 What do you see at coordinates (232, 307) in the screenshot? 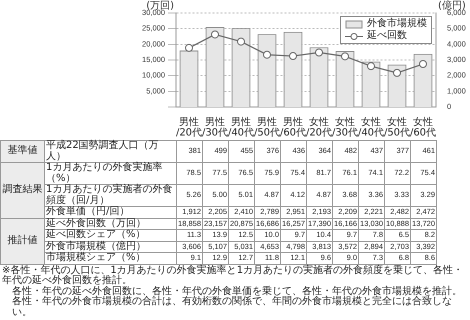
I see `text: 各性・年代の外食市場規模の合計は、有効桁数の関係で、年間の外食市場規模と完全には合致しない。` at bounding box center [232, 307].